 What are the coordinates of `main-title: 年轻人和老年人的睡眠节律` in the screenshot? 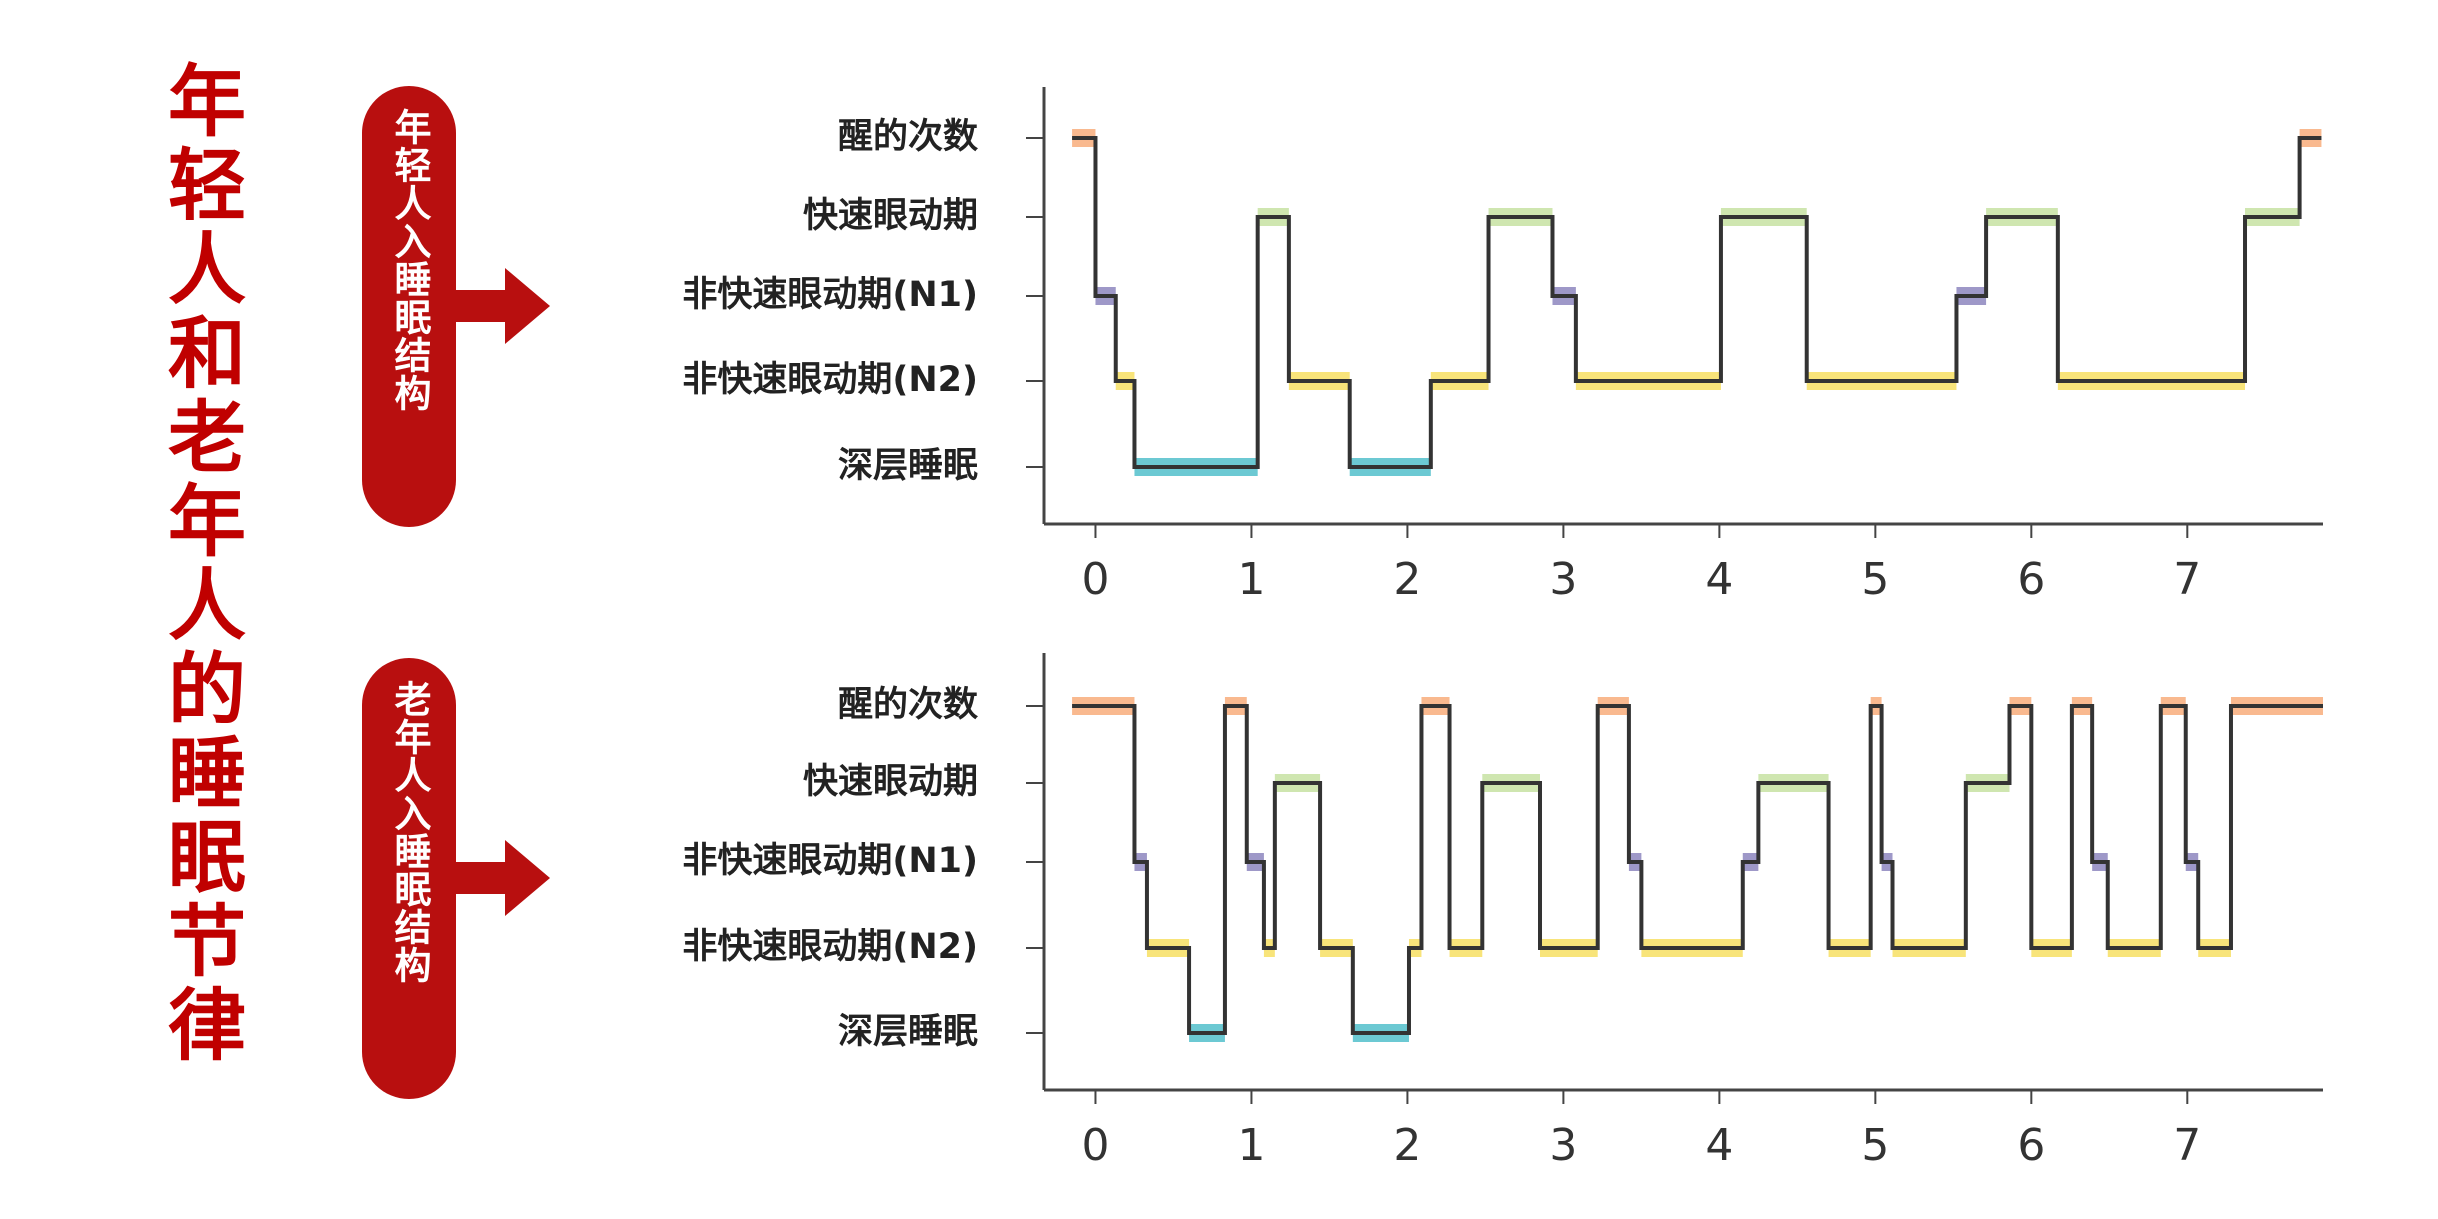 It's located at (200, 564).